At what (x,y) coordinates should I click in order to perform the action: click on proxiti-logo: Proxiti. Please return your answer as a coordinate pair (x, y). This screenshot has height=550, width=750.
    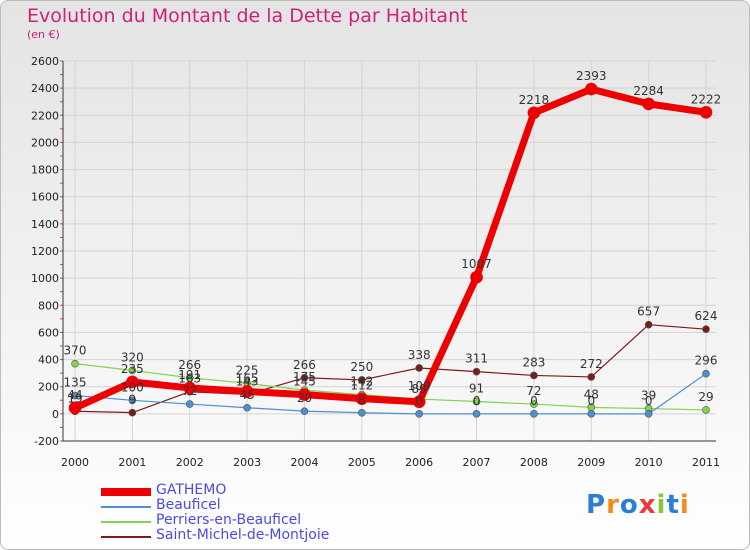
    Looking at the image, I should click on (638, 505).